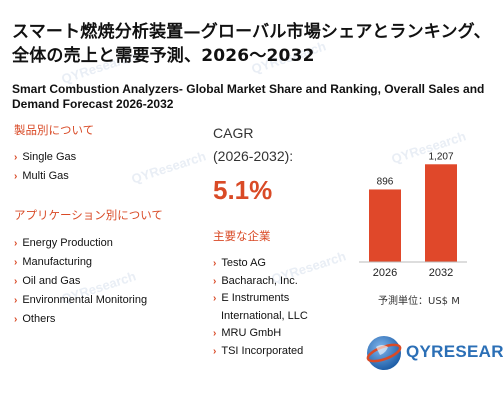 Image resolution: width=503 pixels, height=400 pixels. I want to click on cagr-label: CAGR, so click(233, 133).